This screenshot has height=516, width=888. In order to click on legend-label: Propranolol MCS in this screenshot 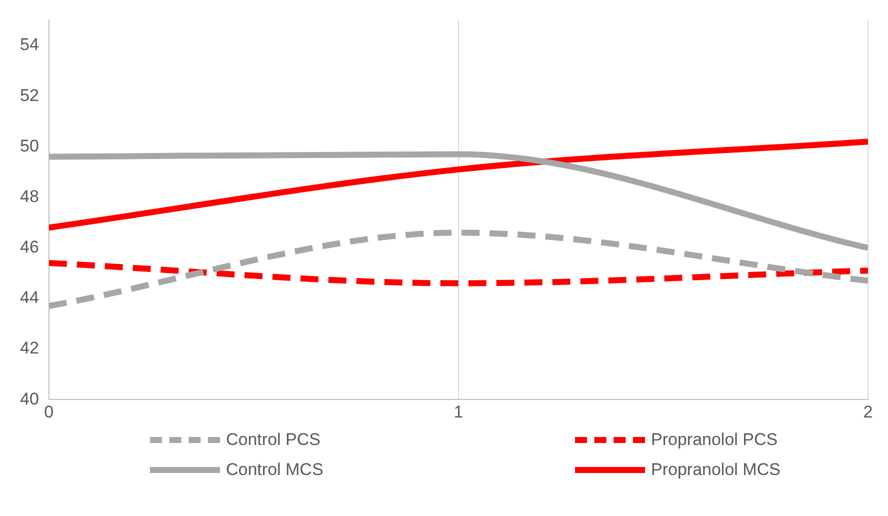, I will do `click(715, 470)`.